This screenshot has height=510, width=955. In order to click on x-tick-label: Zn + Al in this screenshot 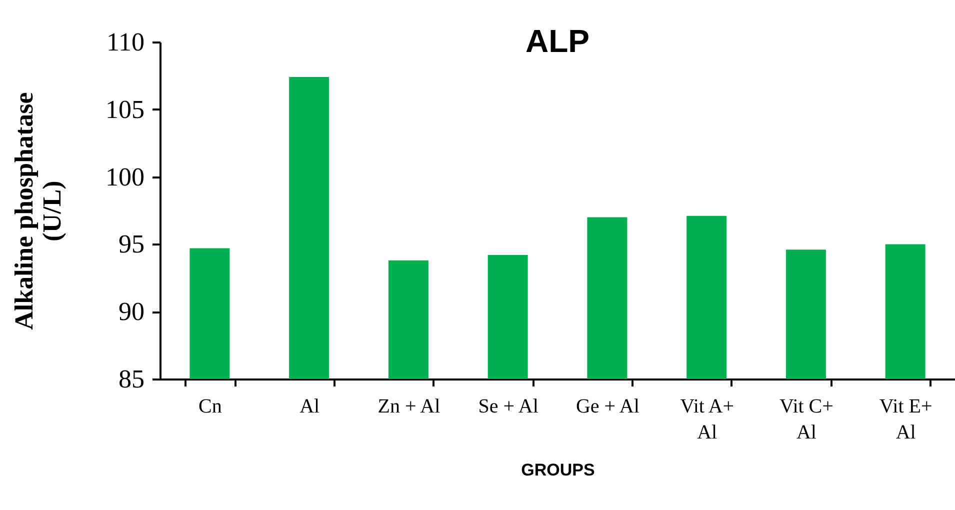, I will do `click(409, 407)`.